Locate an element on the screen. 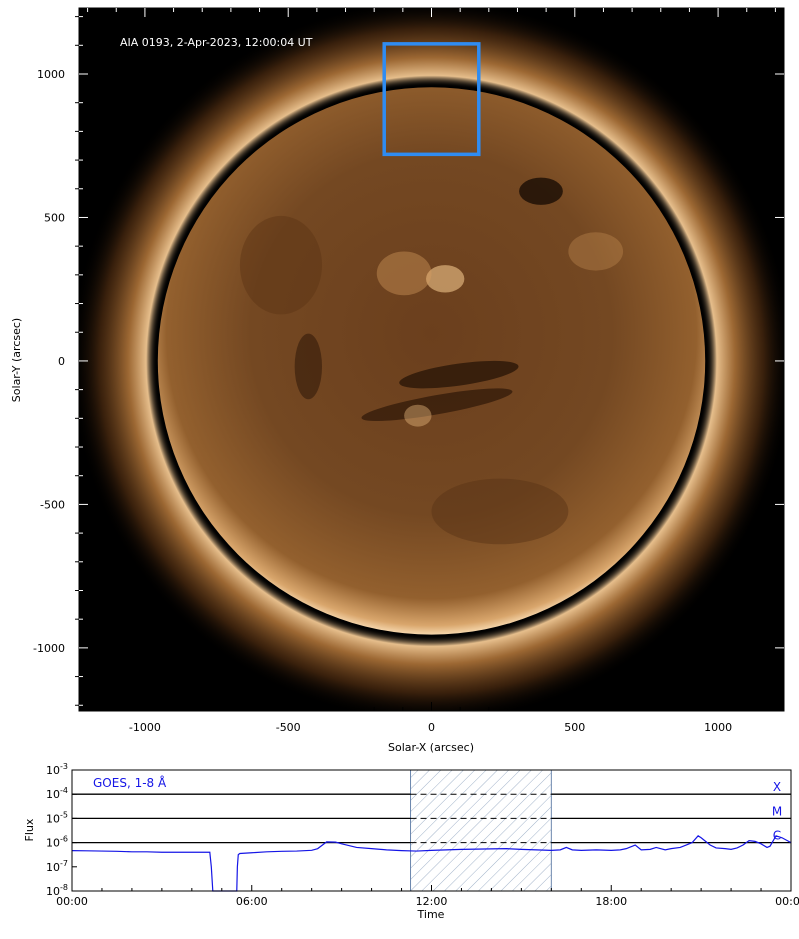  x-tick-label: 0 is located at coordinates (431, 727).